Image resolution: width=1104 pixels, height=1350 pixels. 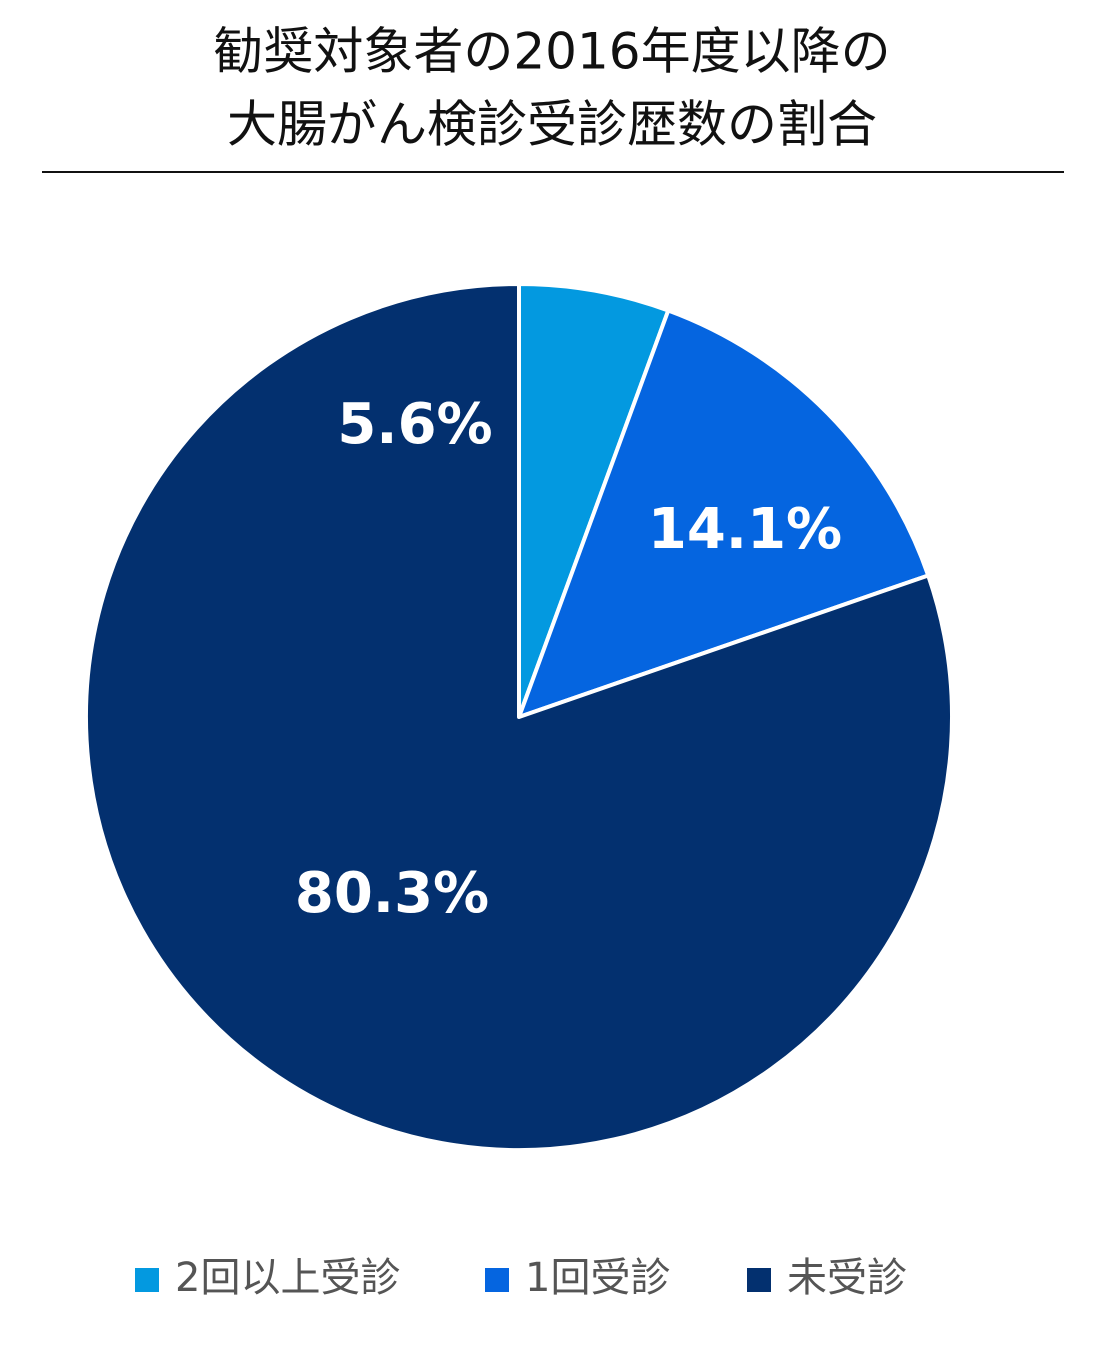 What do you see at coordinates (847, 1278) in the screenshot?
I see `legend-label: 未受診` at bounding box center [847, 1278].